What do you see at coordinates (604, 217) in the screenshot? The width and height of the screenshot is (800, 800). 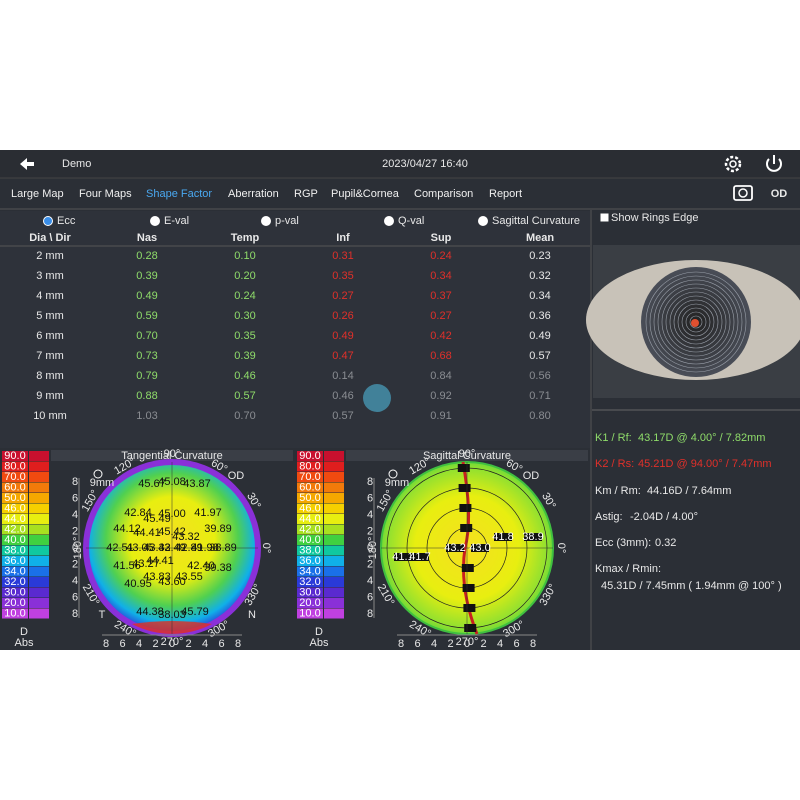 I see `checkbox` at bounding box center [604, 217].